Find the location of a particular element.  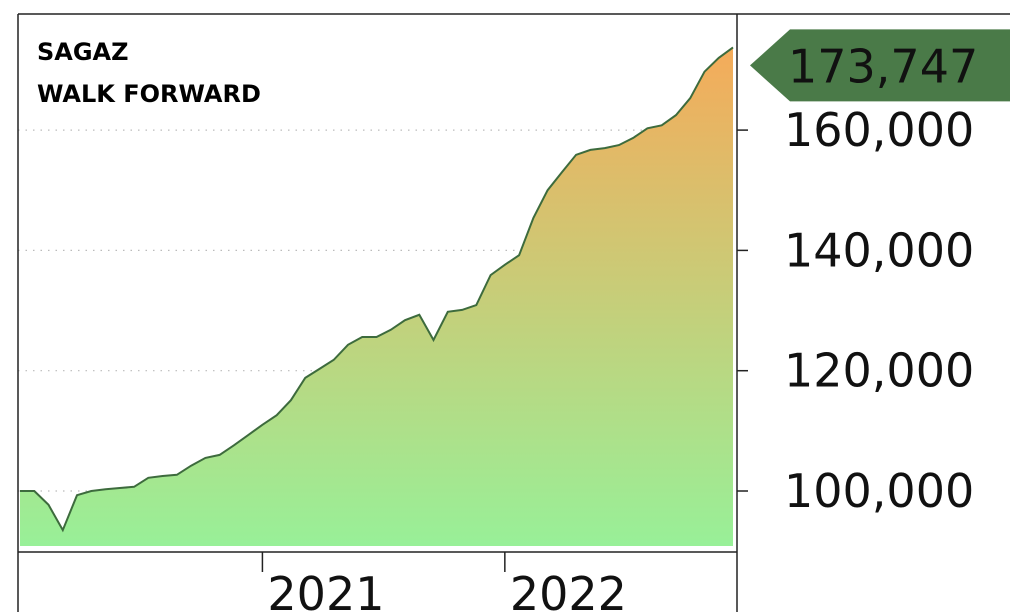

value-label: 173,747 is located at coordinates (883, 66).